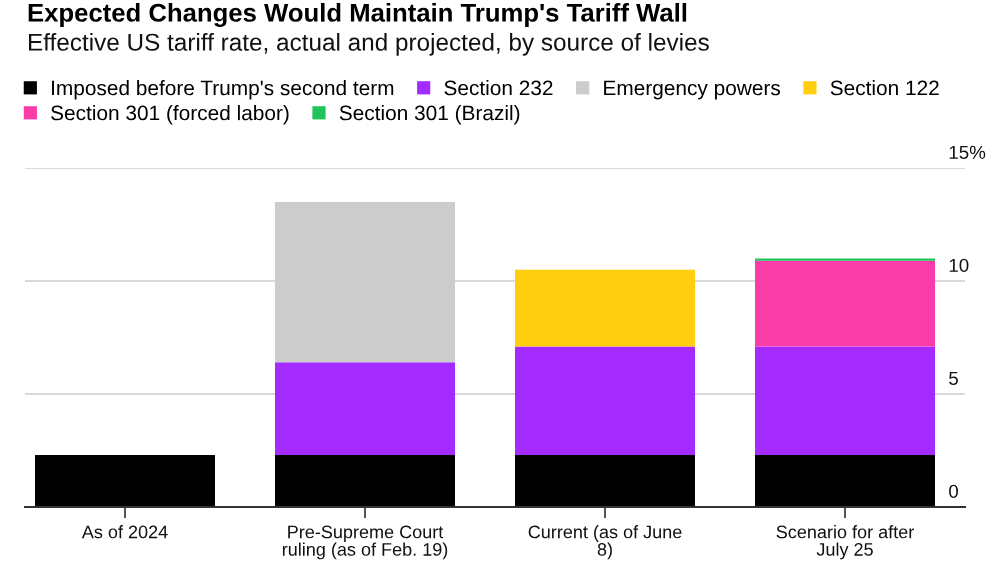  I want to click on y-tick-label: 15%, so click(967, 152).